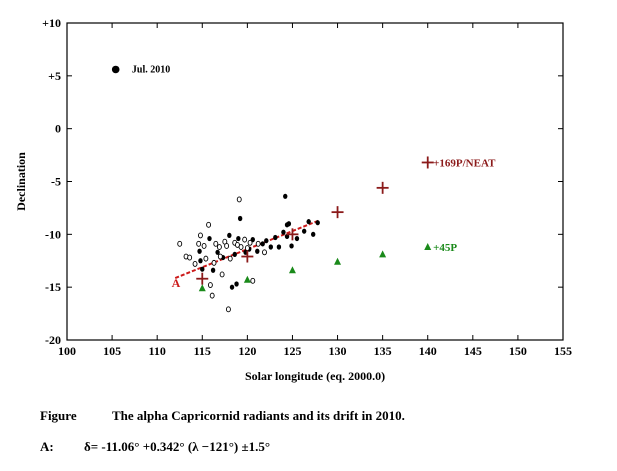  What do you see at coordinates (315, 376) in the screenshot?
I see `x-axis-title: Solar longitude (eq. 2000.0)` at bounding box center [315, 376].